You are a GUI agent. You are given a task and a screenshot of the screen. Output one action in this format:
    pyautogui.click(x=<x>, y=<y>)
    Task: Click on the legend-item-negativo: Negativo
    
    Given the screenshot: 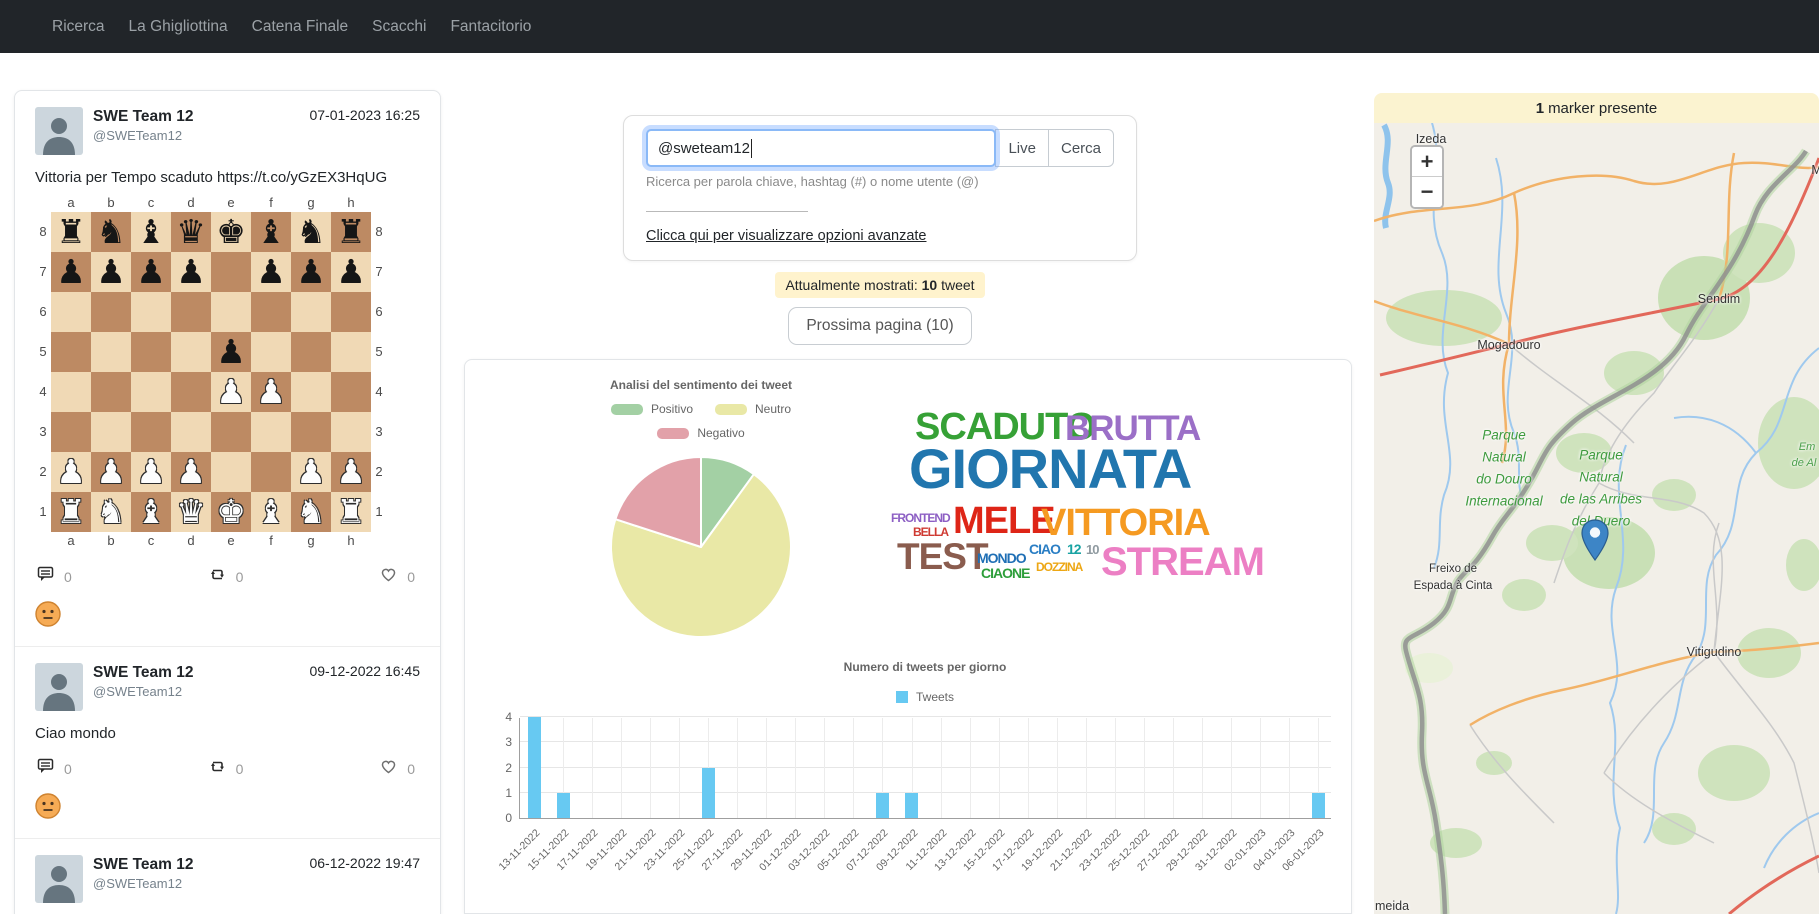 What is the action you would take?
    pyautogui.click(x=701, y=433)
    